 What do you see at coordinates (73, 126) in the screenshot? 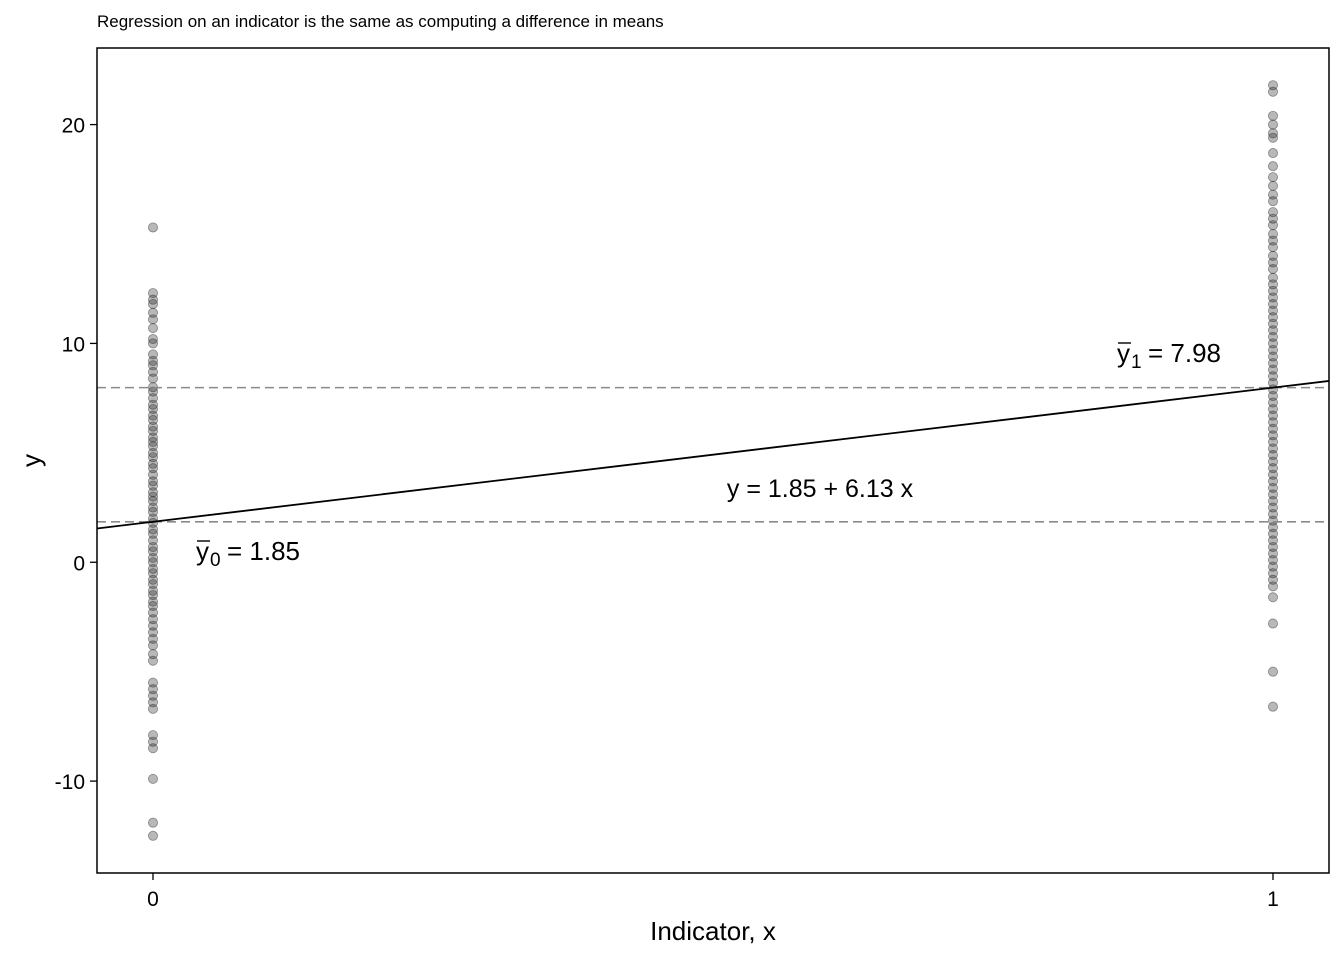
I see `y-tick-label: 20` at bounding box center [73, 126].